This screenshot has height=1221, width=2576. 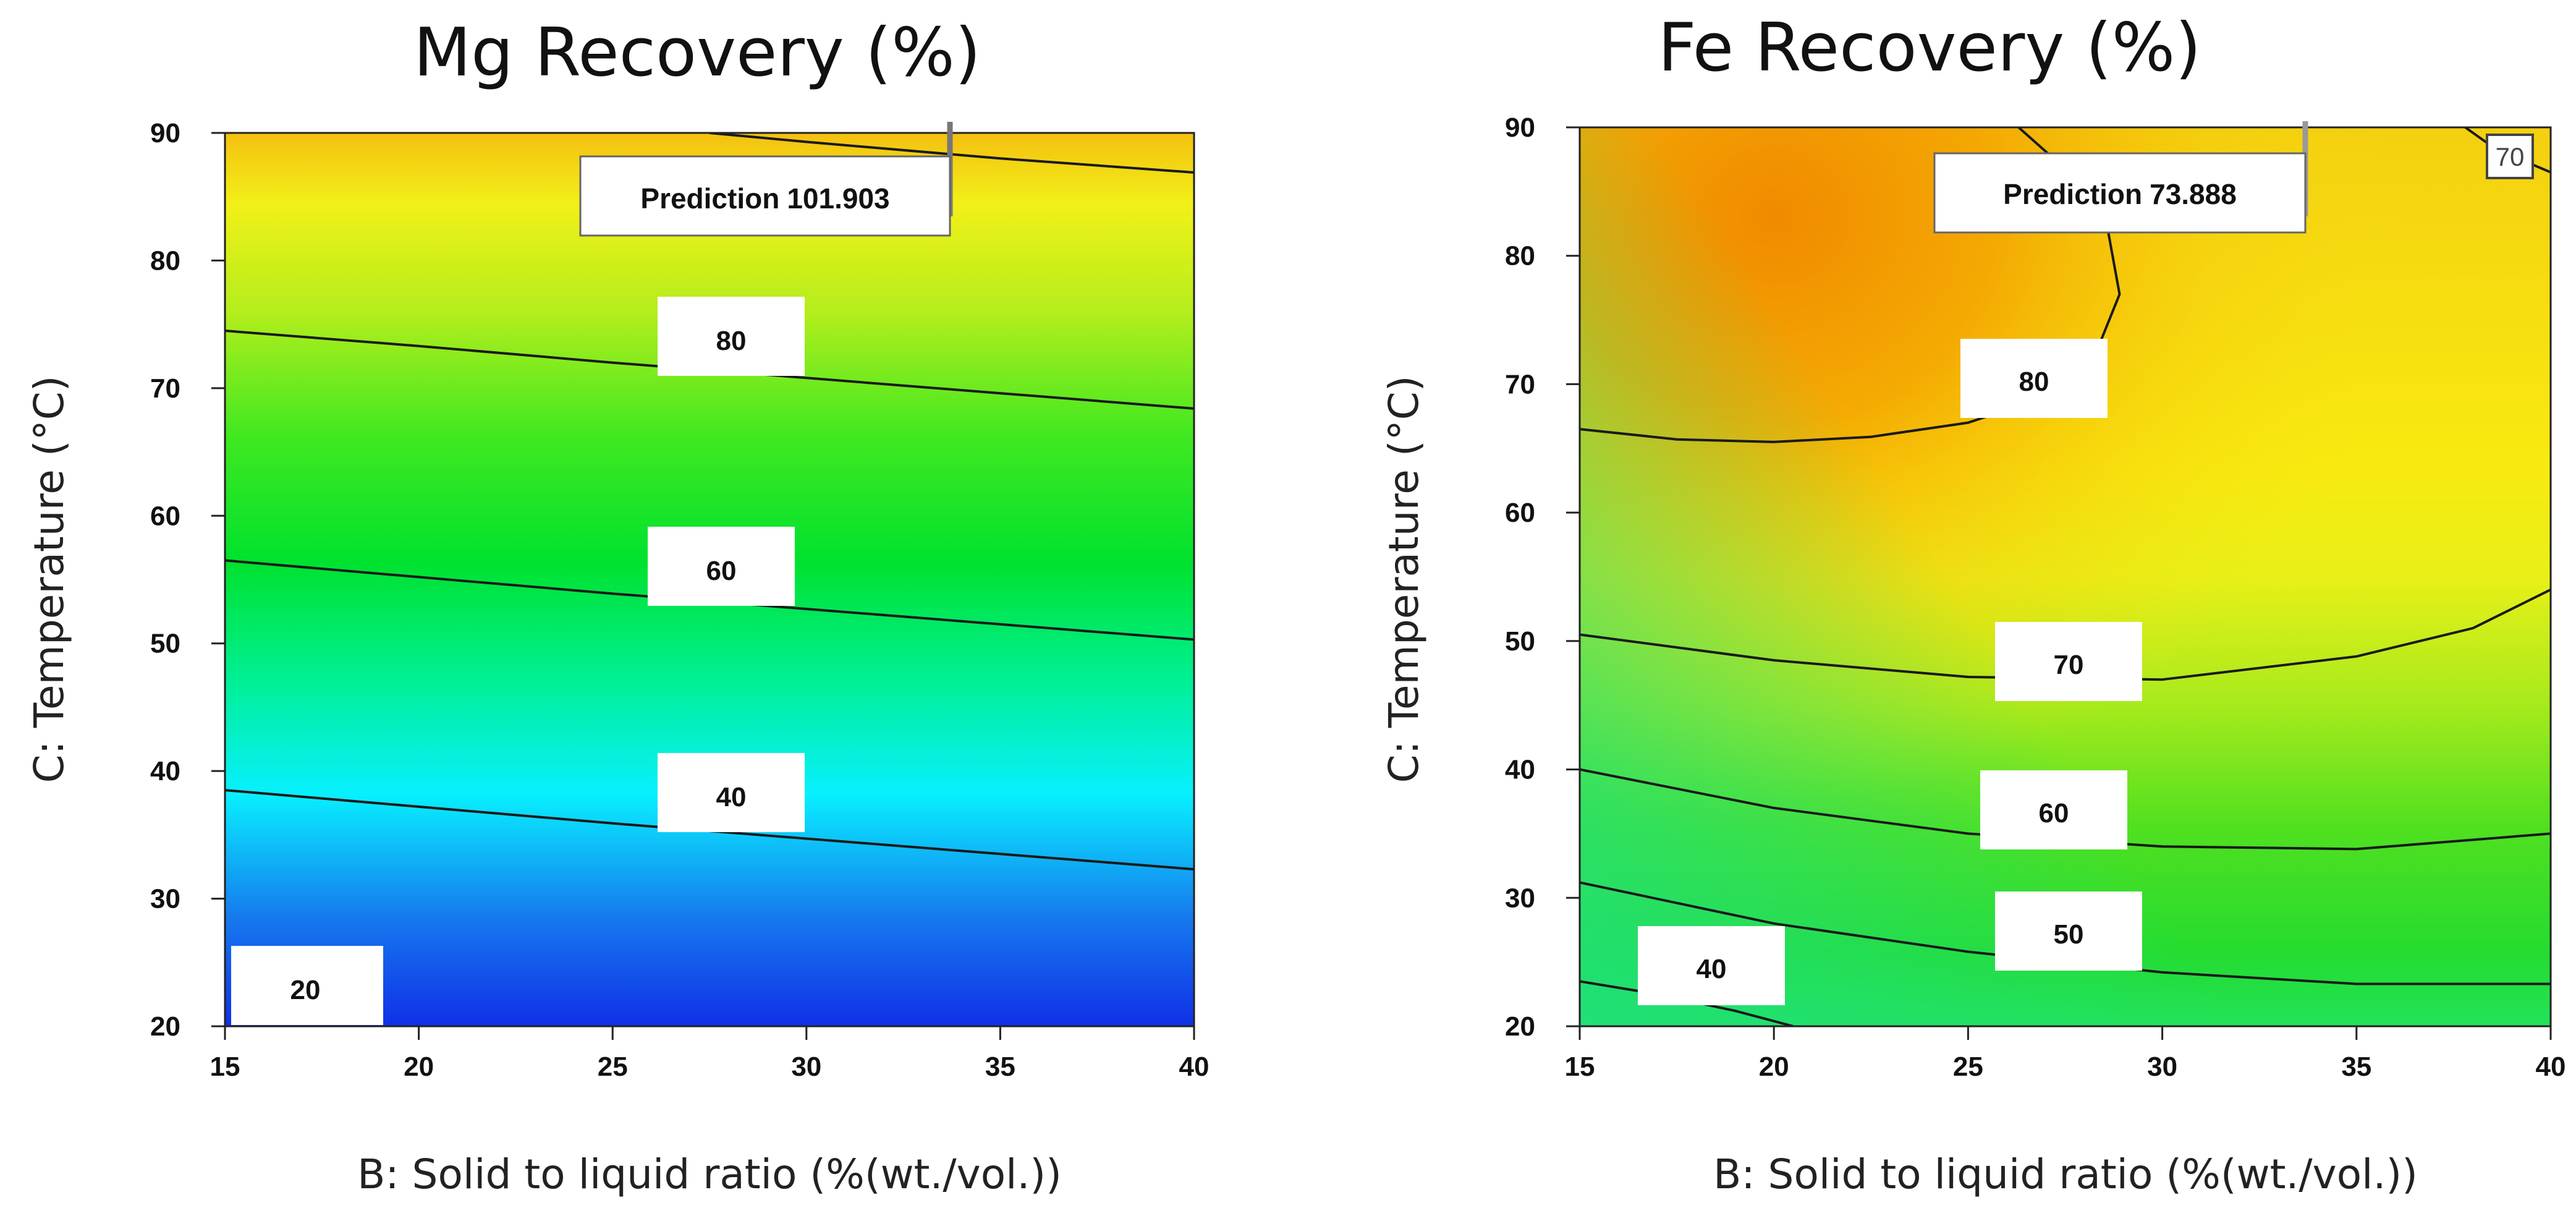 What do you see at coordinates (2069, 934) in the screenshot?
I see `svg-text: 50` at bounding box center [2069, 934].